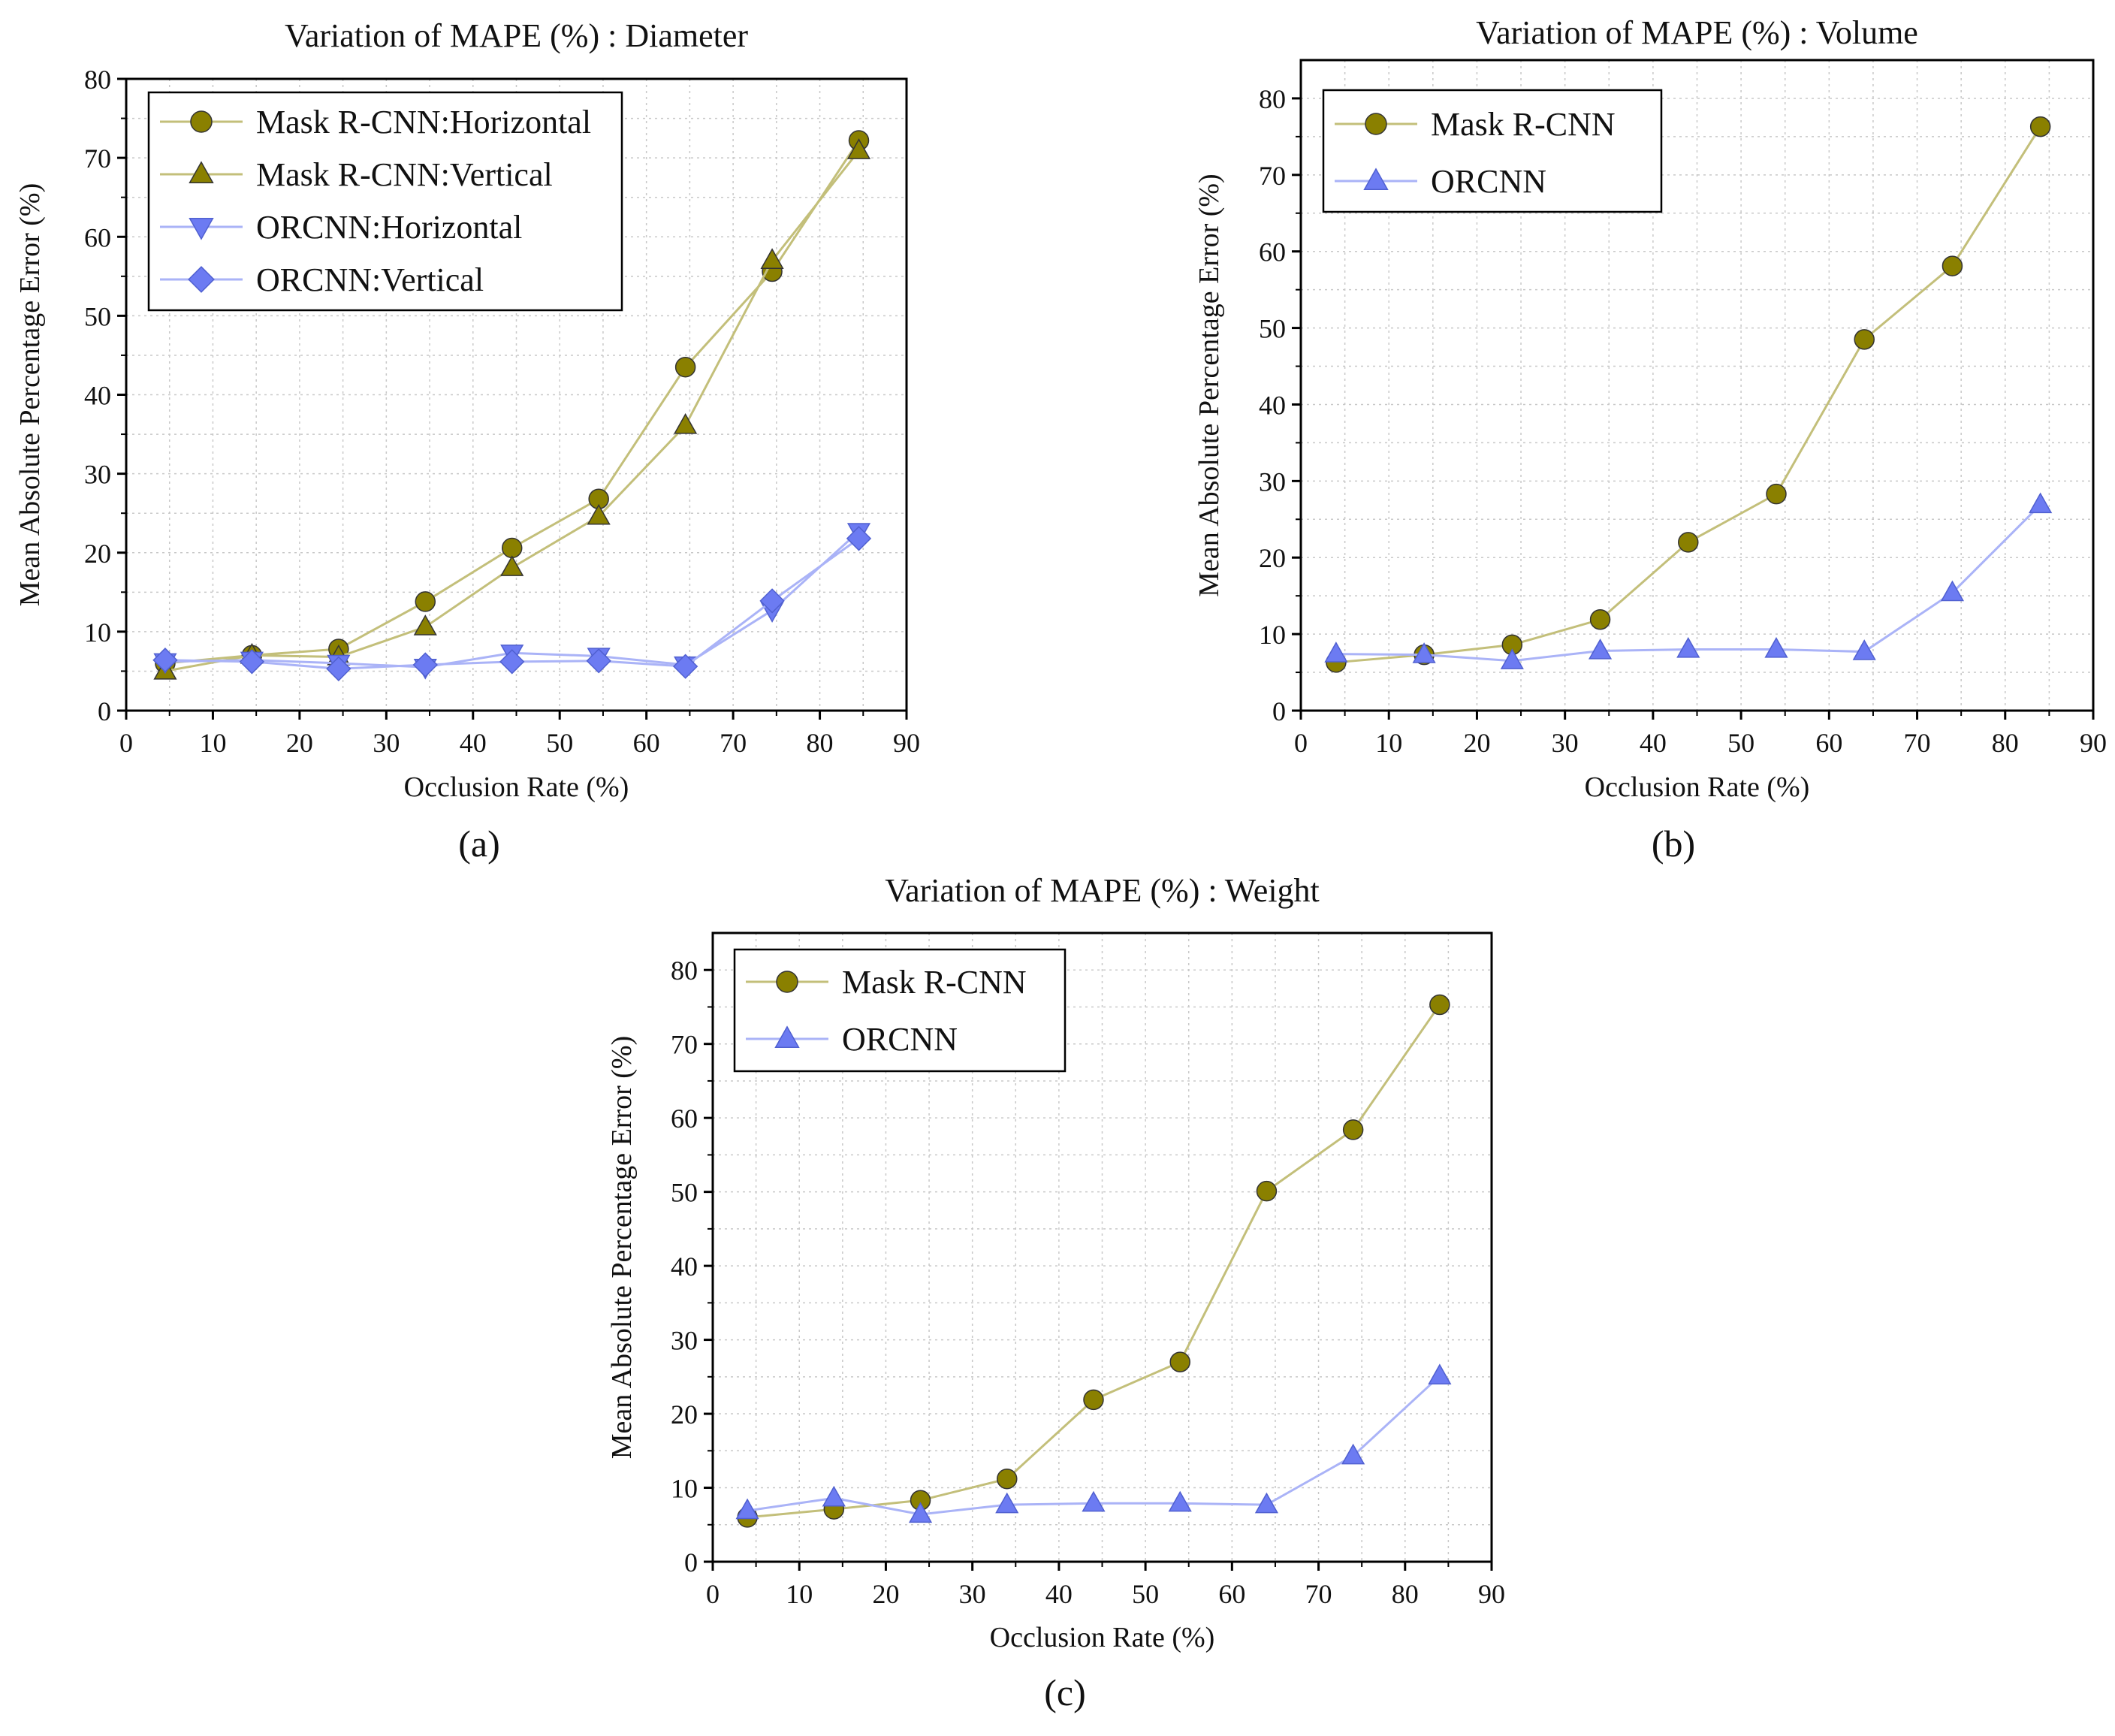 The width and height of the screenshot is (2115, 1736). I want to click on panel-label: (b), so click(1673, 844).